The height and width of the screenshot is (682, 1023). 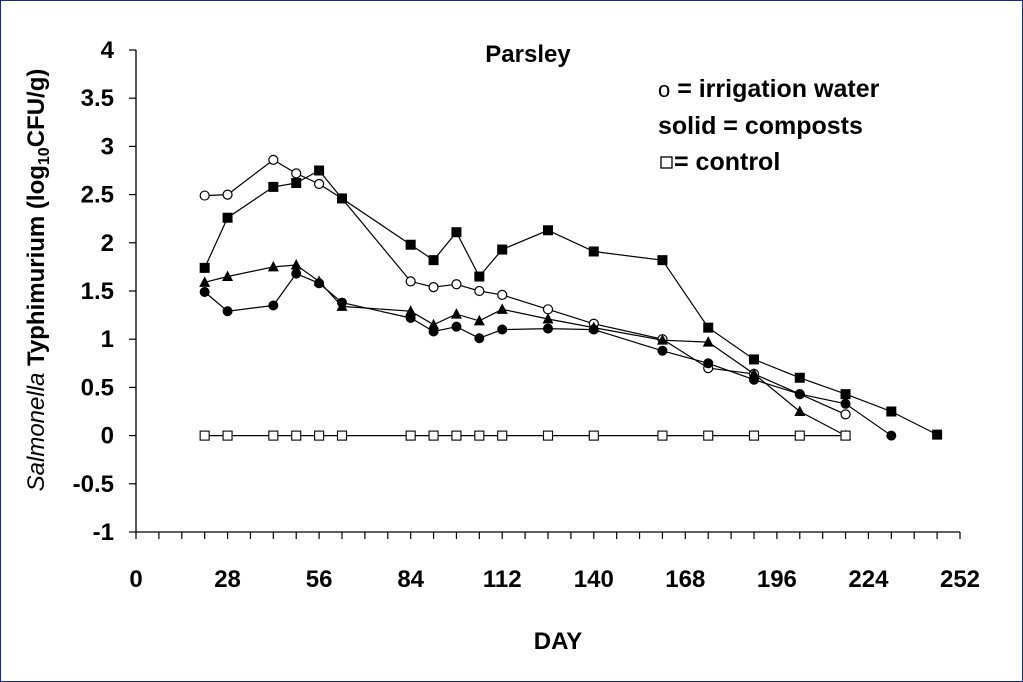 What do you see at coordinates (36, 269) in the screenshot?
I see `y-axis-title-main: Typhimurium (log` at bounding box center [36, 269].